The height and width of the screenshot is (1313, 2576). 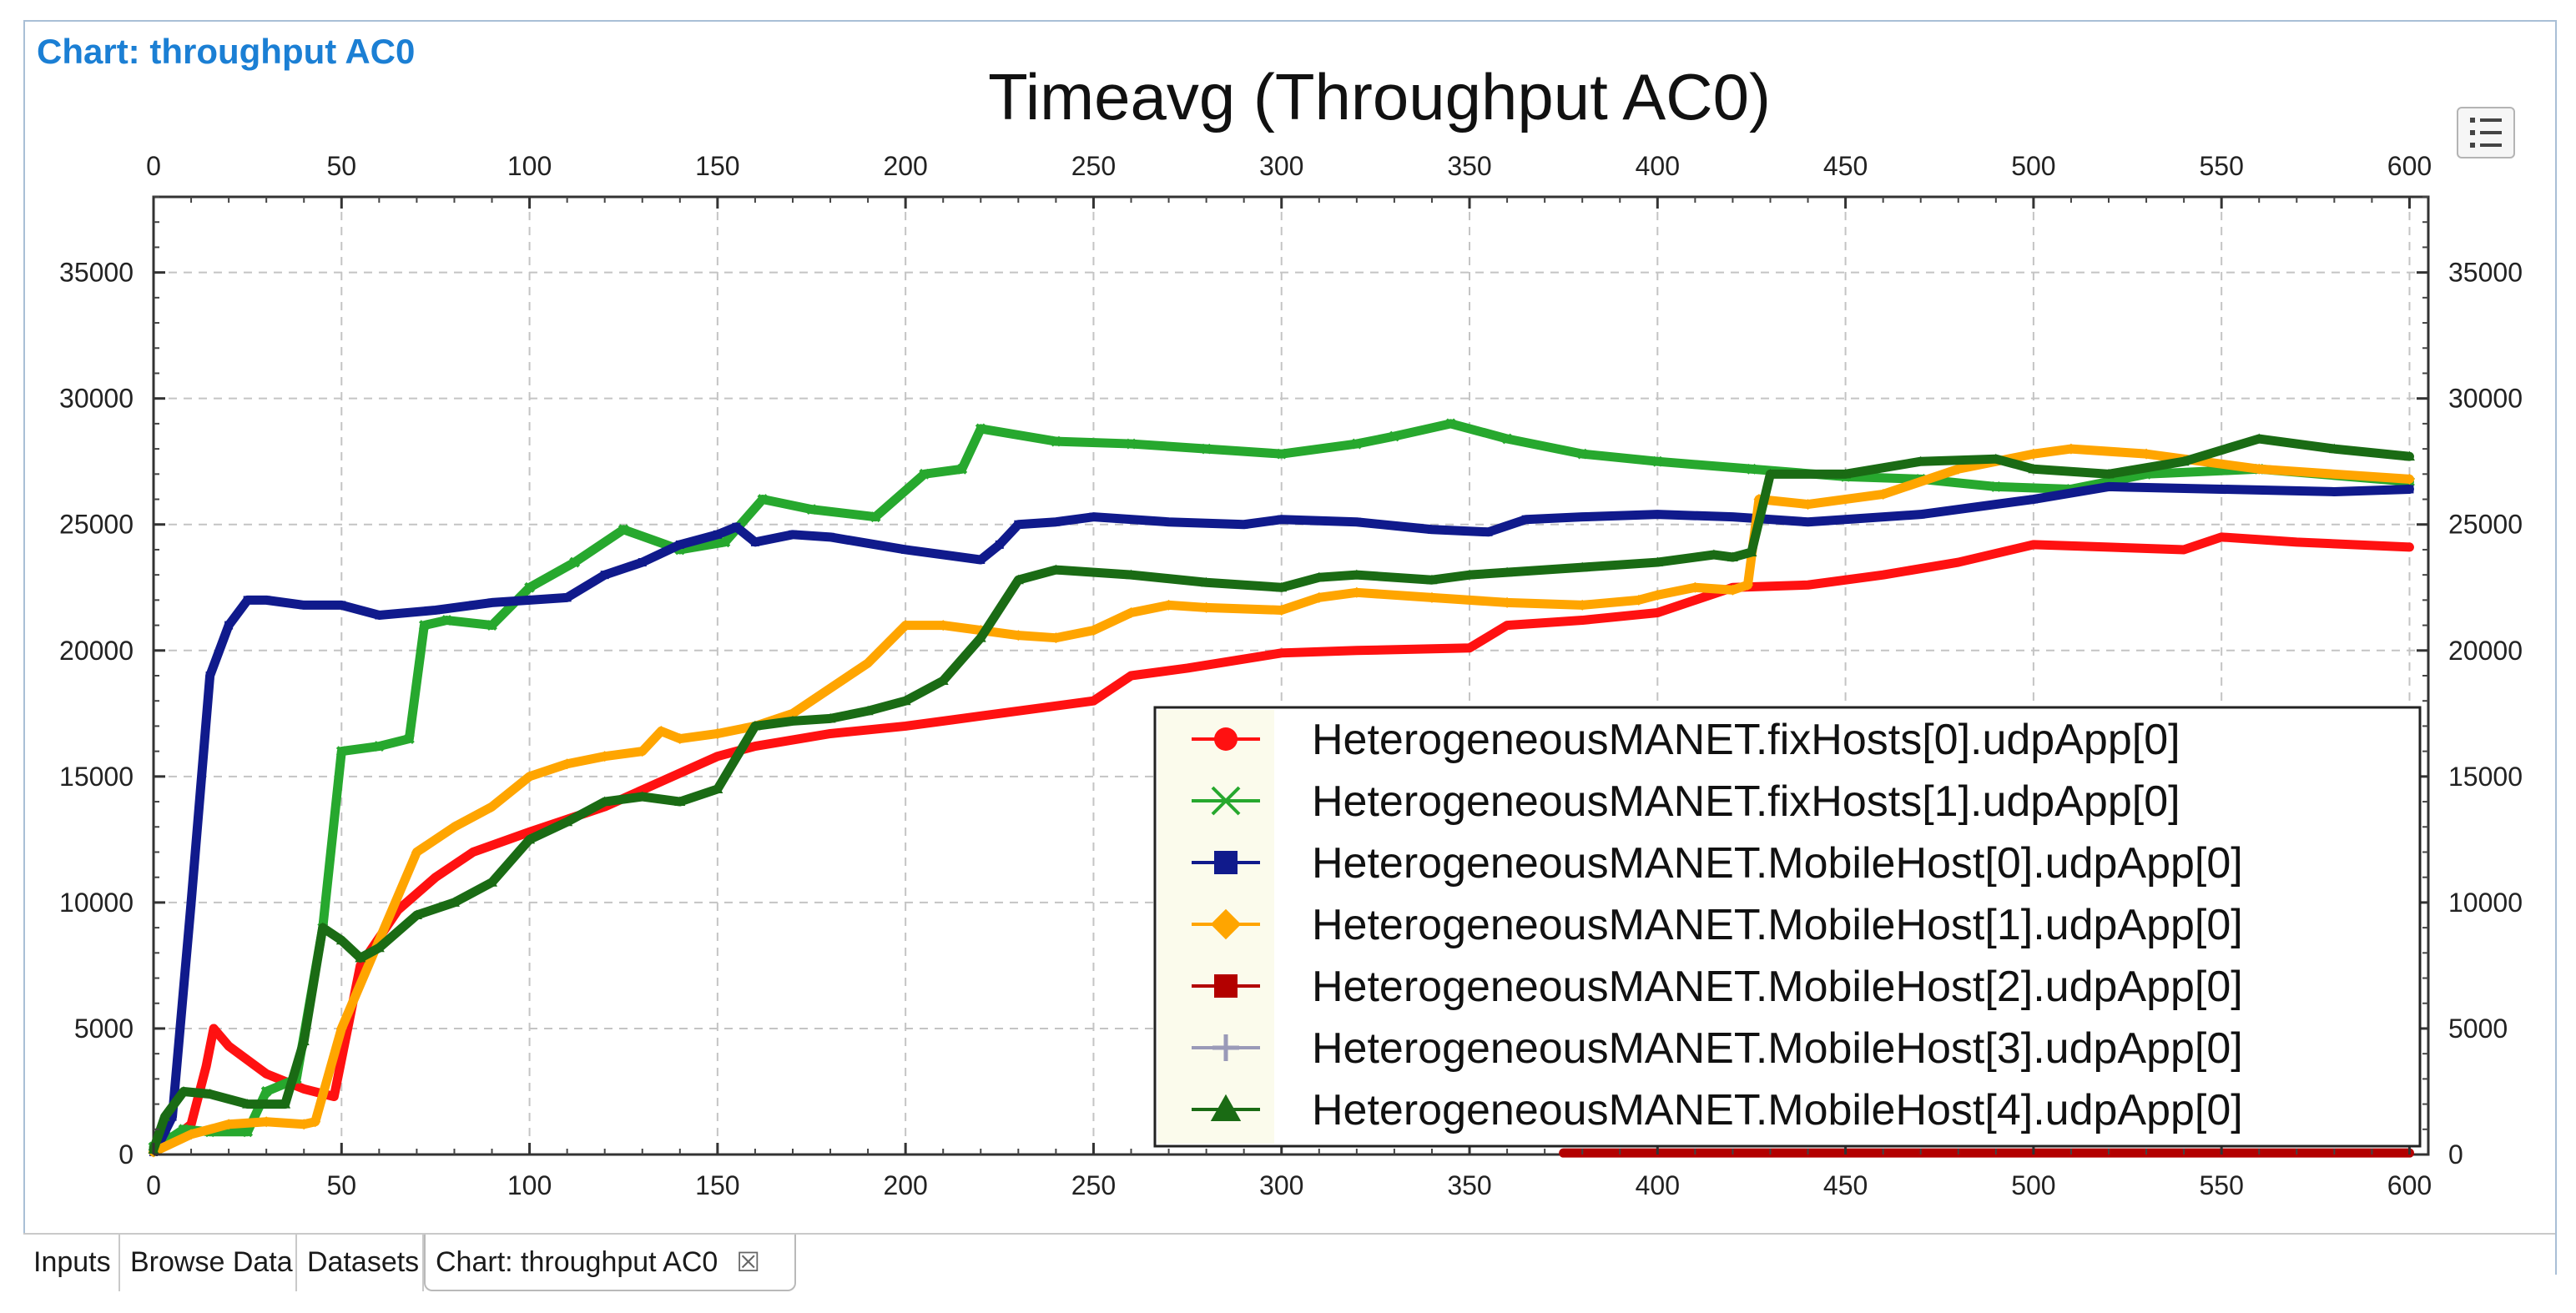 What do you see at coordinates (2221, 1185) in the screenshot?
I see `x-tick-label: 550` at bounding box center [2221, 1185].